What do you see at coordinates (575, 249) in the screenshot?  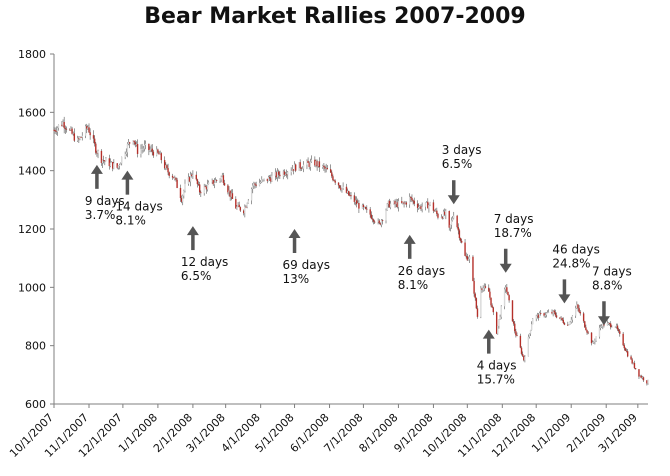 I see `rally-duration-label: 46 days` at bounding box center [575, 249].